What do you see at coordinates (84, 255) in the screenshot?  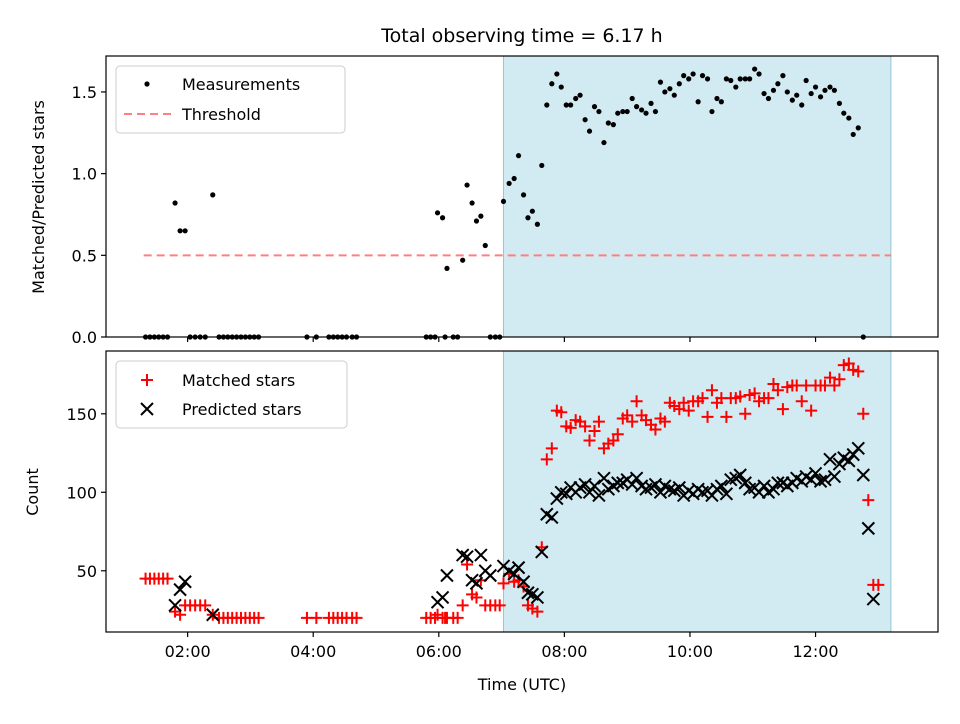 I see `top-y-tick-label: 0.5` at bounding box center [84, 255].